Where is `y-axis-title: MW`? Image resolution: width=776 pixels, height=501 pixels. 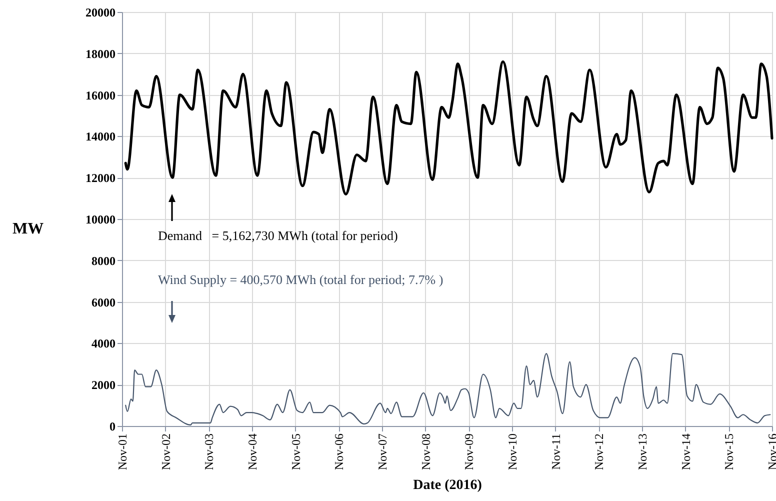 y-axis-title: MW is located at coordinates (28, 229).